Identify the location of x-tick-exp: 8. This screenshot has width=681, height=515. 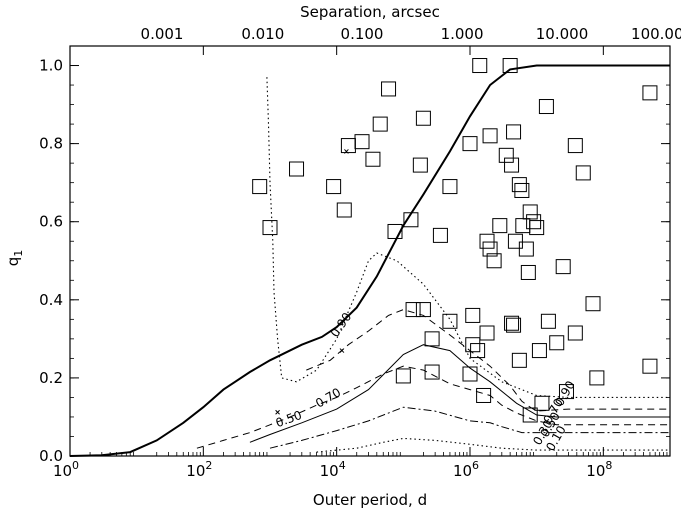
(608, 465).